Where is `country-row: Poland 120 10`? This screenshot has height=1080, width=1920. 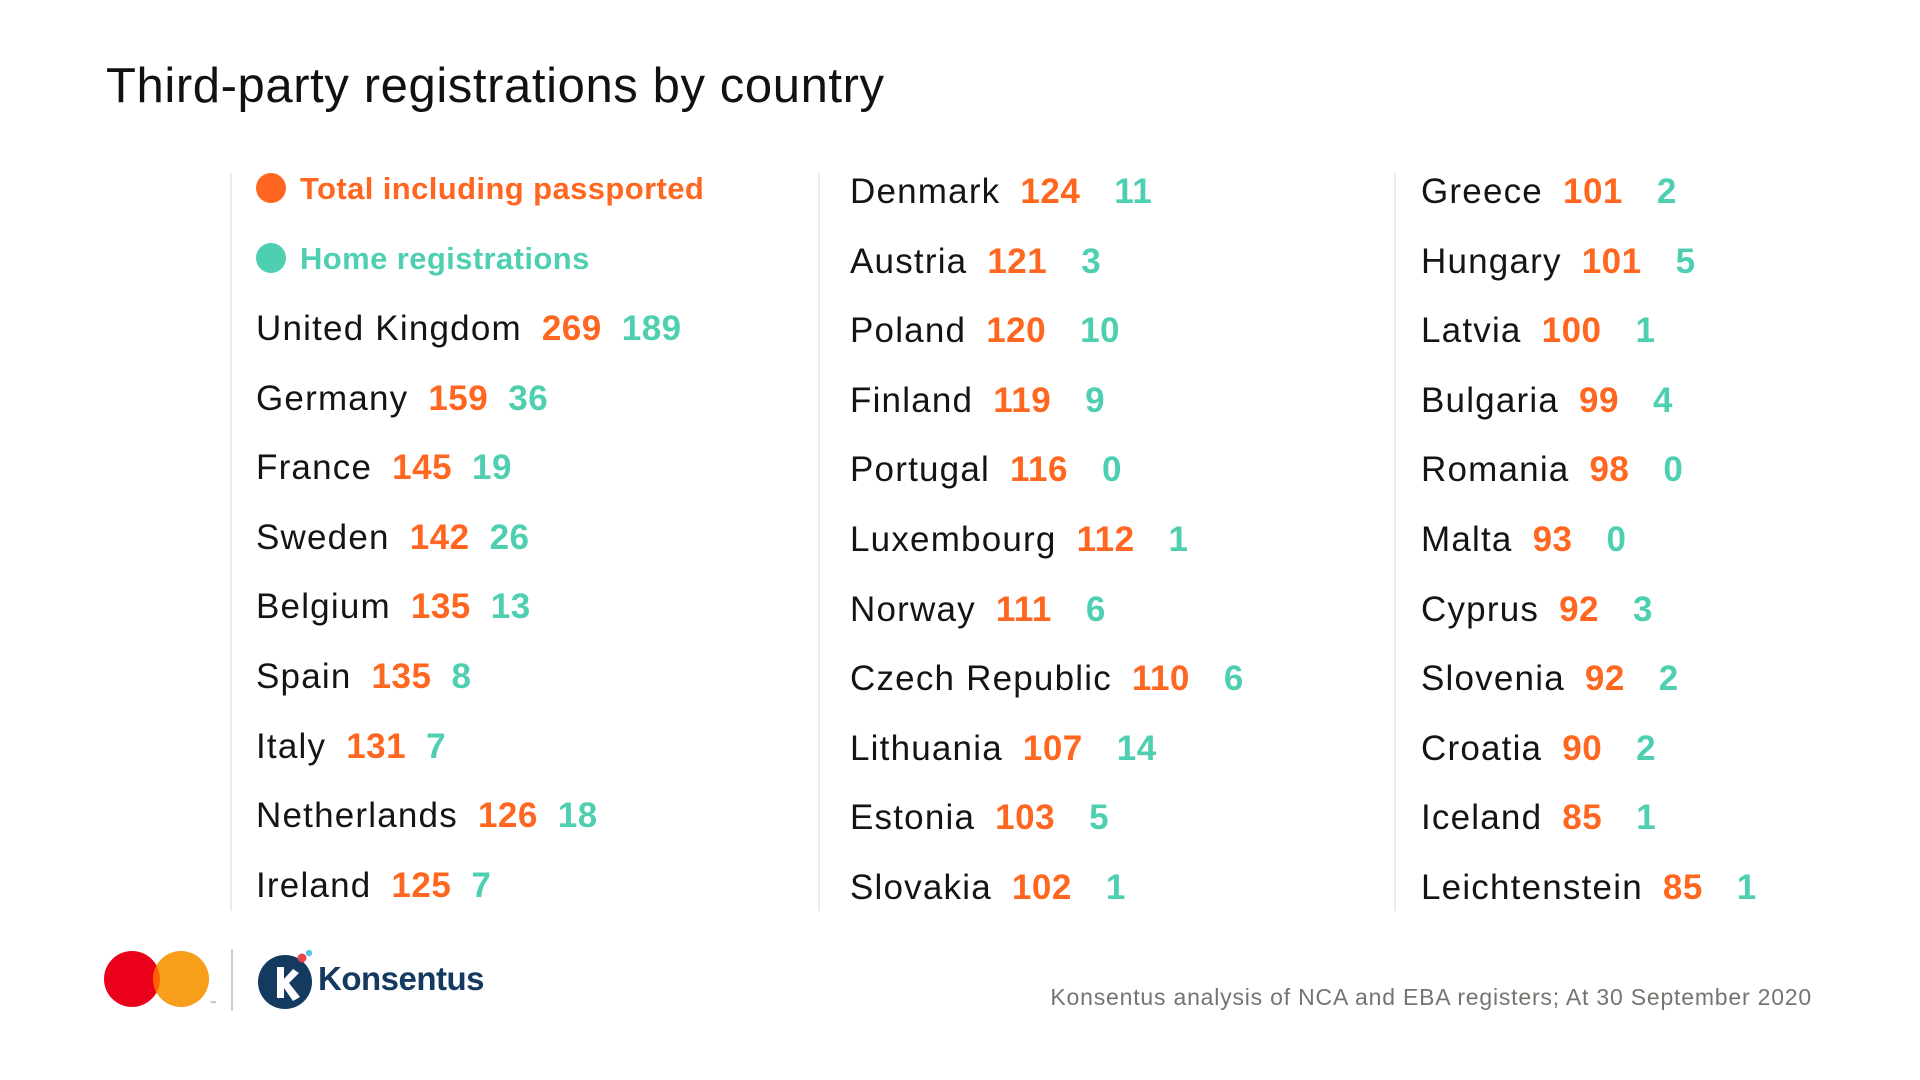
country-row: Poland 120 10 is located at coordinates (985, 331).